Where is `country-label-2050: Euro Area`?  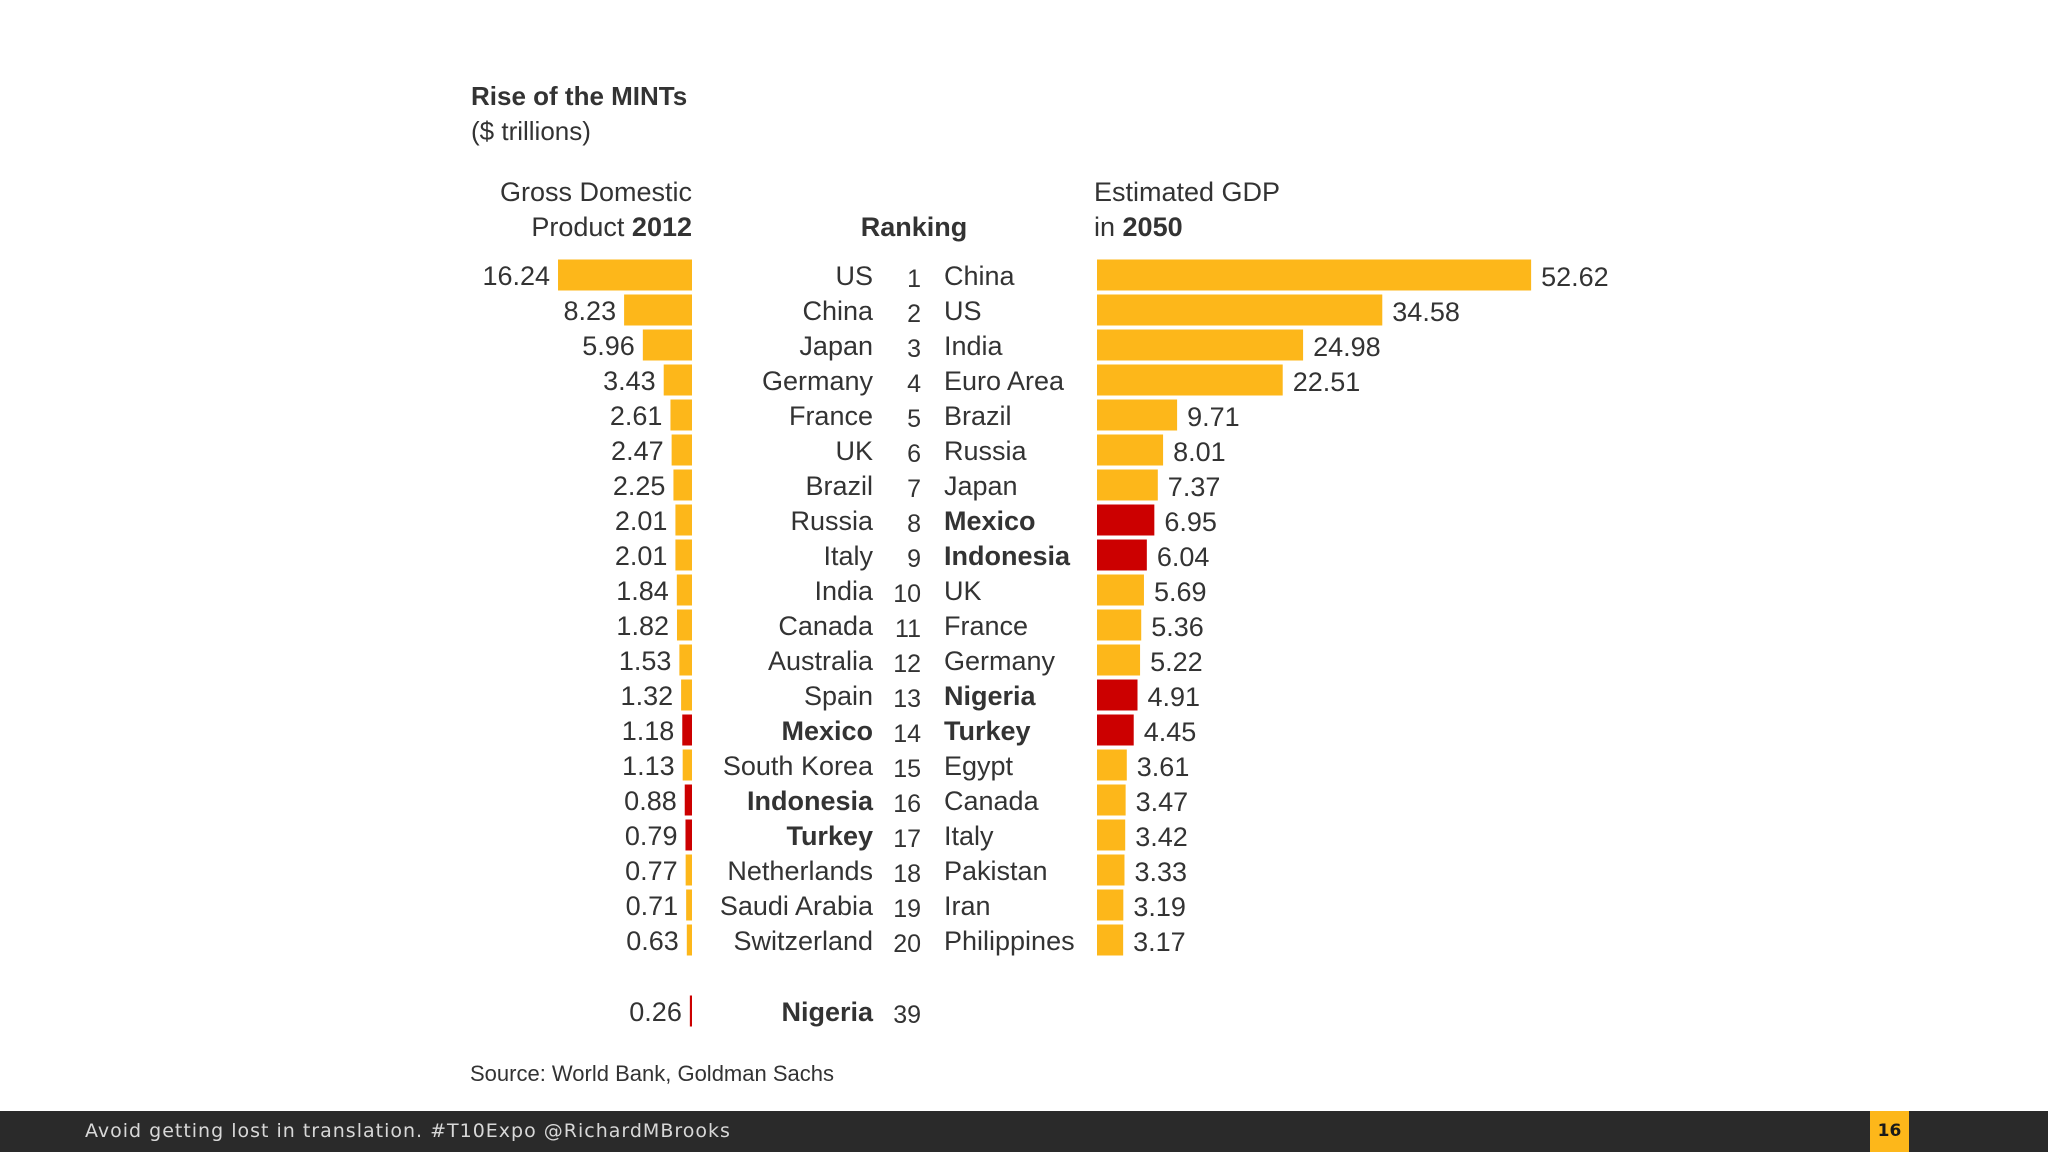
country-label-2050: Euro Area is located at coordinates (1004, 381).